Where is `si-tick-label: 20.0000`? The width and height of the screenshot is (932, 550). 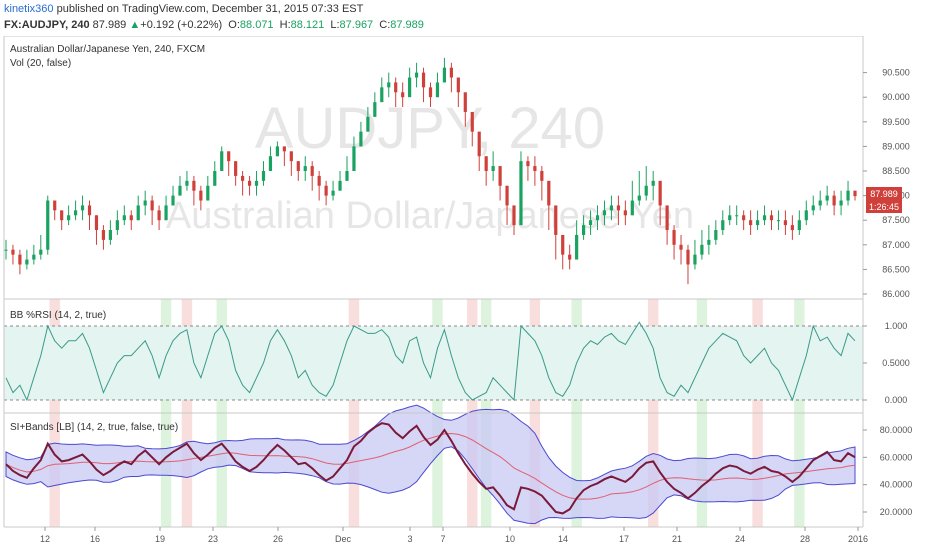
si-tick-label: 20.0000 is located at coordinates (896, 512).